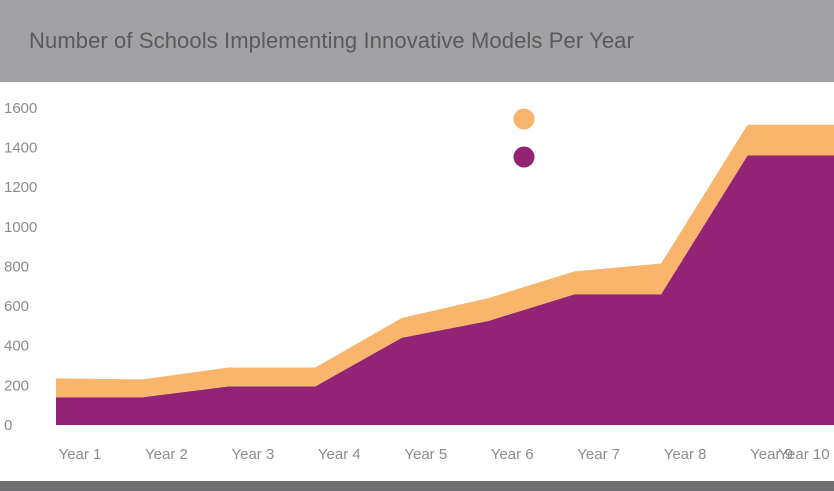  What do you see at coordinates (20, 148) in the screenshot?
I see `y-tick-label: 1400` at bounding box center [20, 148].